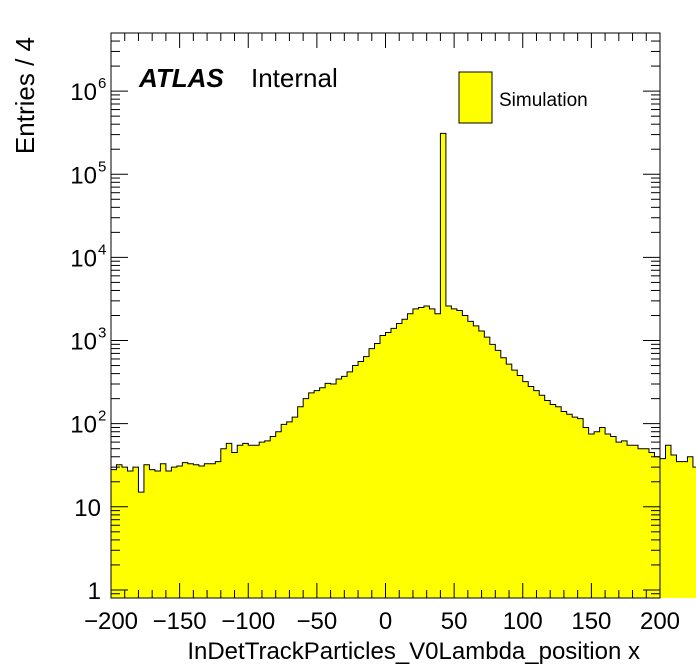 The width and height of the screenshot is (696, 672). What do you see at coordinates (248, 621) in the screenshot?
I see `x-tick-label: −100` at bounding box center [248, 621].